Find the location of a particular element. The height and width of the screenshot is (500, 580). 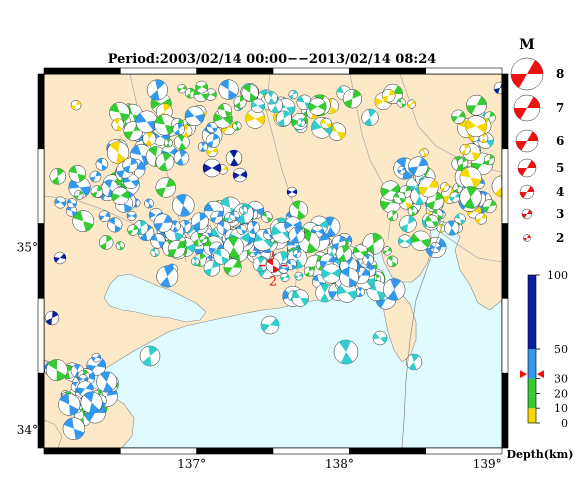

depth-tick-label: 30 is located at coordinates (561, 379).